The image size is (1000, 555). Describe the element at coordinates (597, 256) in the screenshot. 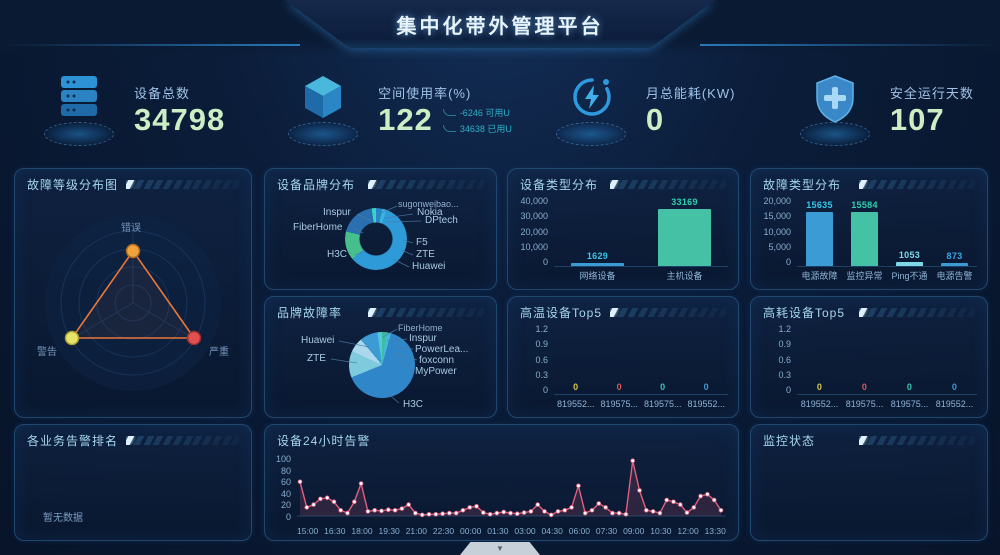

I see `bar-value-label: 1629` at that location.